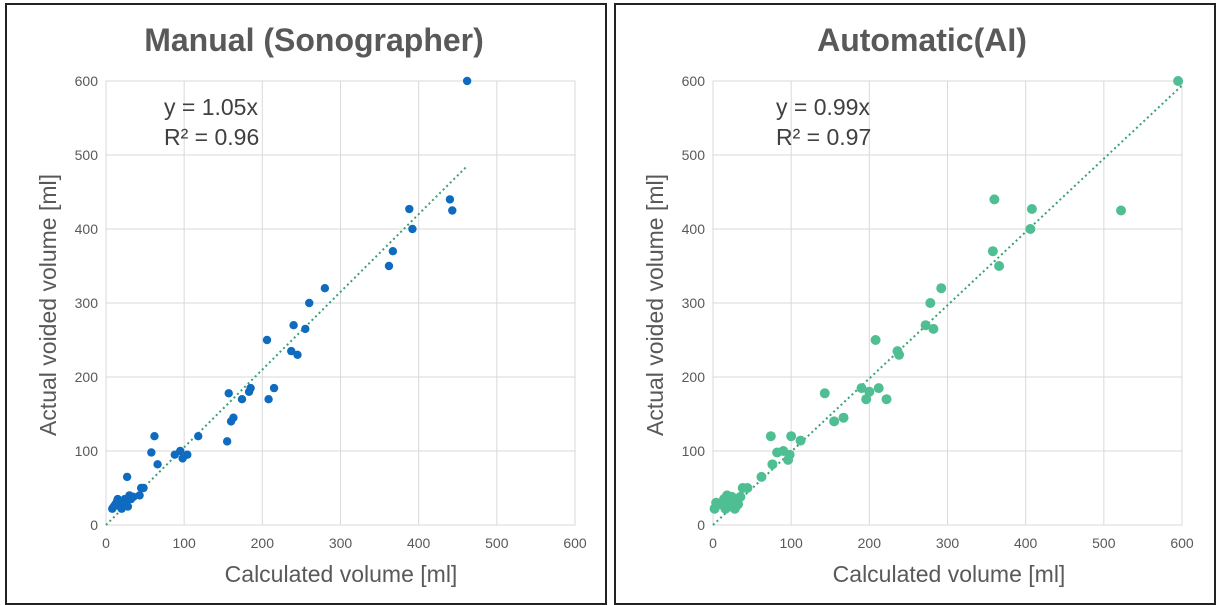  I want to click on trendline-equation: y = 0.99x, so click(823, 107).